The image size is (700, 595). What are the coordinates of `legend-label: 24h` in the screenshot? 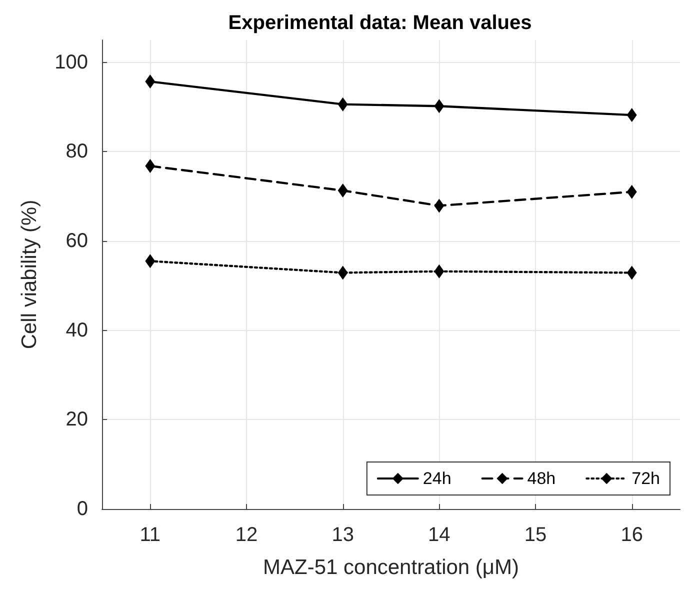 It's located at (437, 478).